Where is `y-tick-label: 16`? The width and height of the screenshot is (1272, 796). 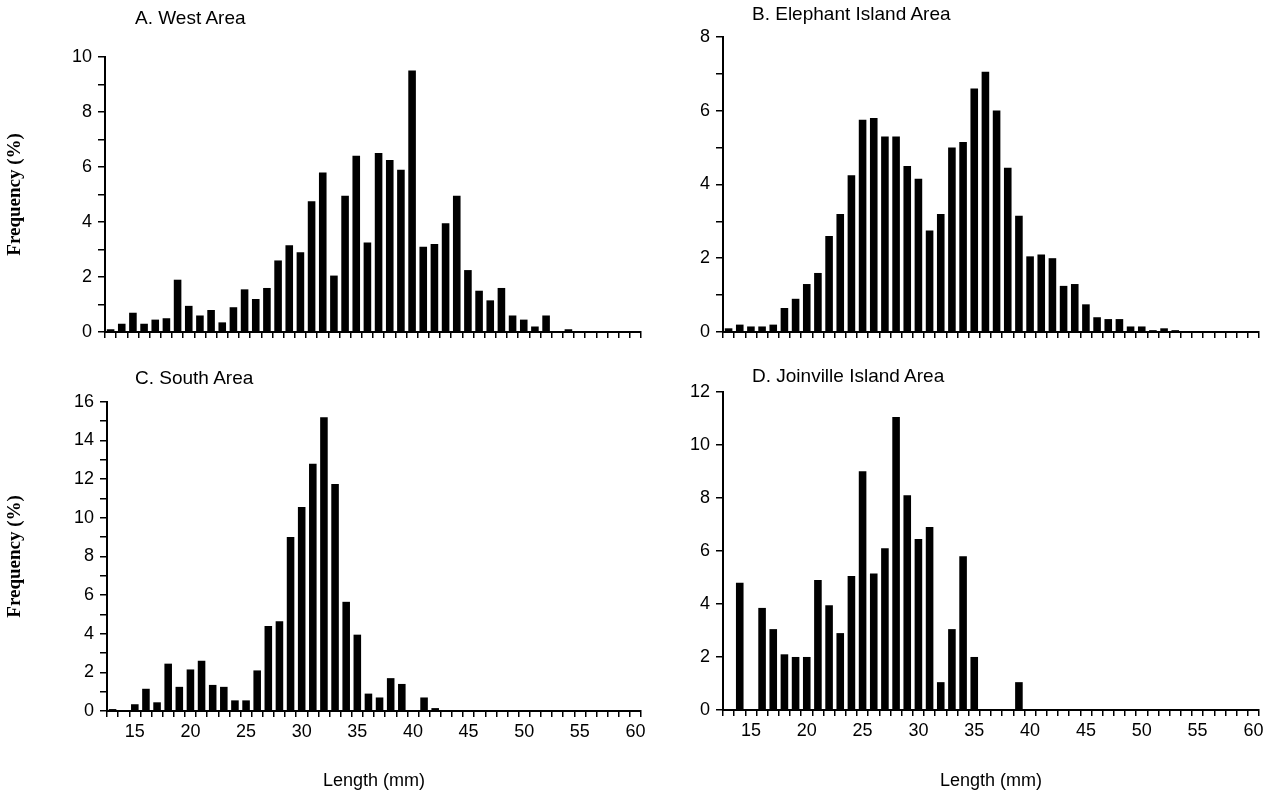
y-tick-label: 16 is located at coordinates (83, 400).